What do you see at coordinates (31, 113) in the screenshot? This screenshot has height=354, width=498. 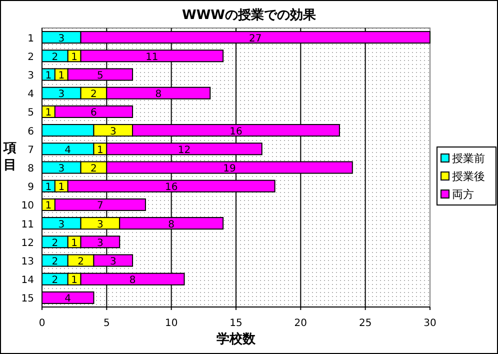 I see `y-tick-label: 5` at bounding box center [31, 113].